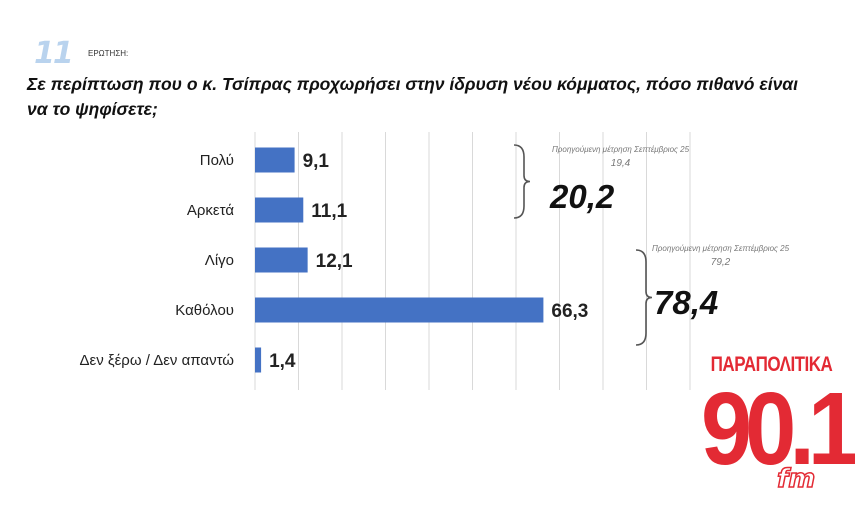  Describe the element at coordinates (108, 53) in the screenshot. I see `question-label: ΕΡΩΤΗΣΗ:` at that location.